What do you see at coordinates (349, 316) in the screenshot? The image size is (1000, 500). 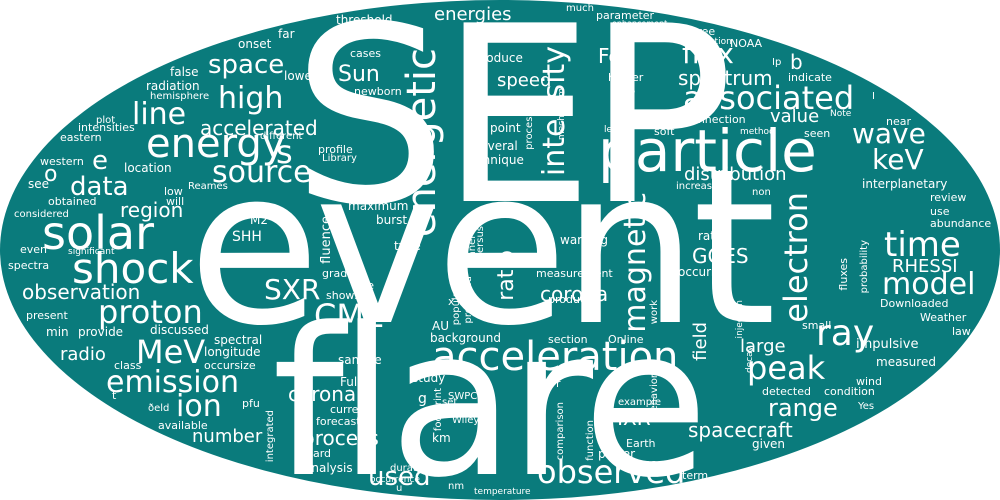 I see `word-cme: CME` at bounding box center [349, 316].